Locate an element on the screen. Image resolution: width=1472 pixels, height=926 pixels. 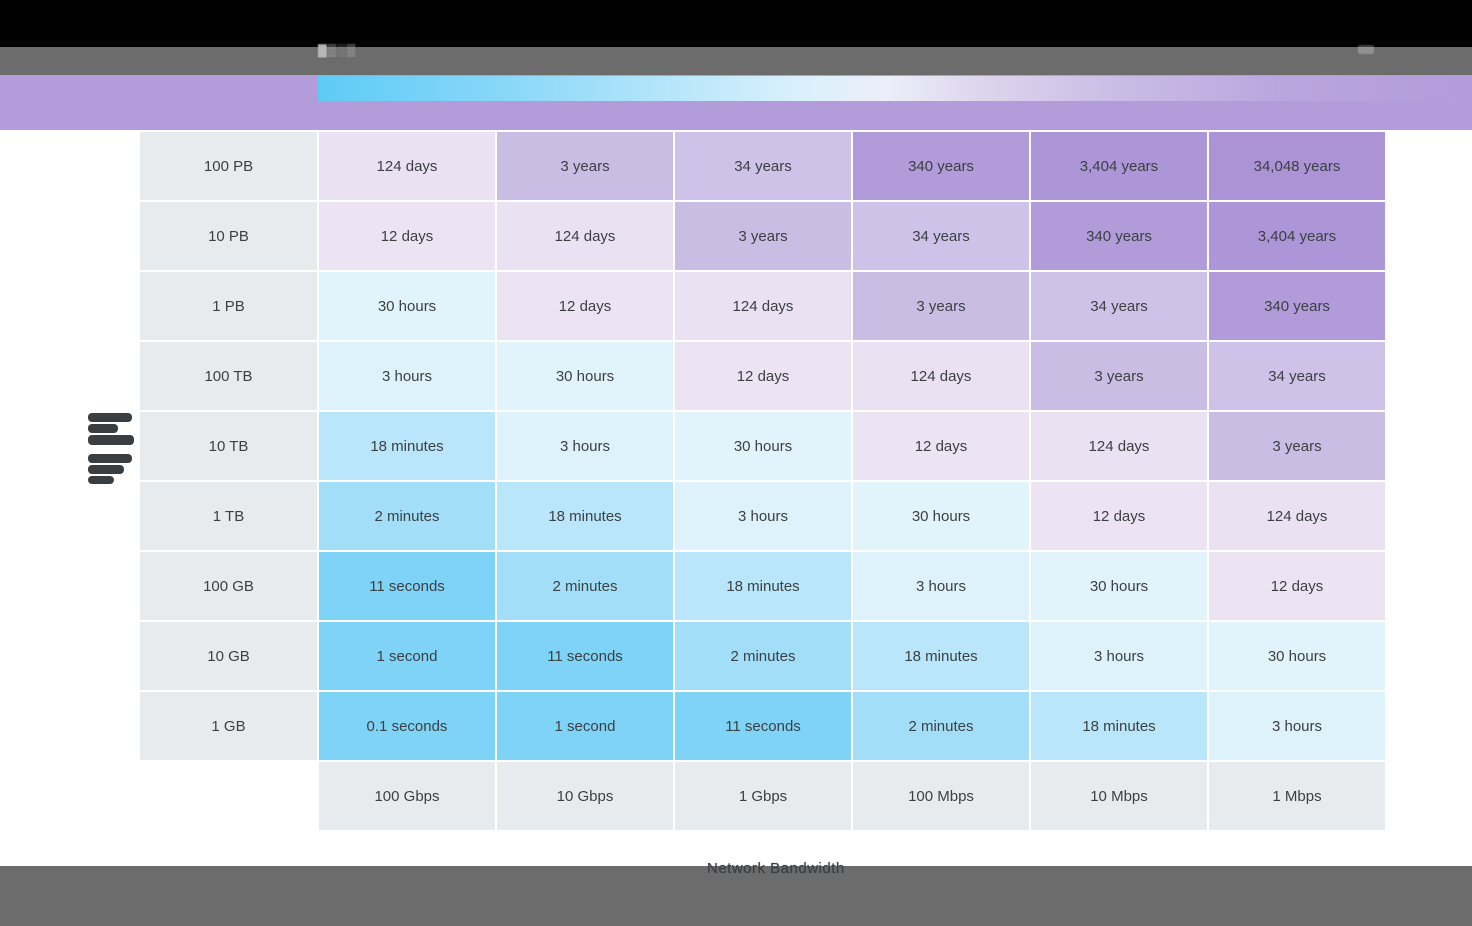
row-label: 1 GB is located at coordinates (228, 726).